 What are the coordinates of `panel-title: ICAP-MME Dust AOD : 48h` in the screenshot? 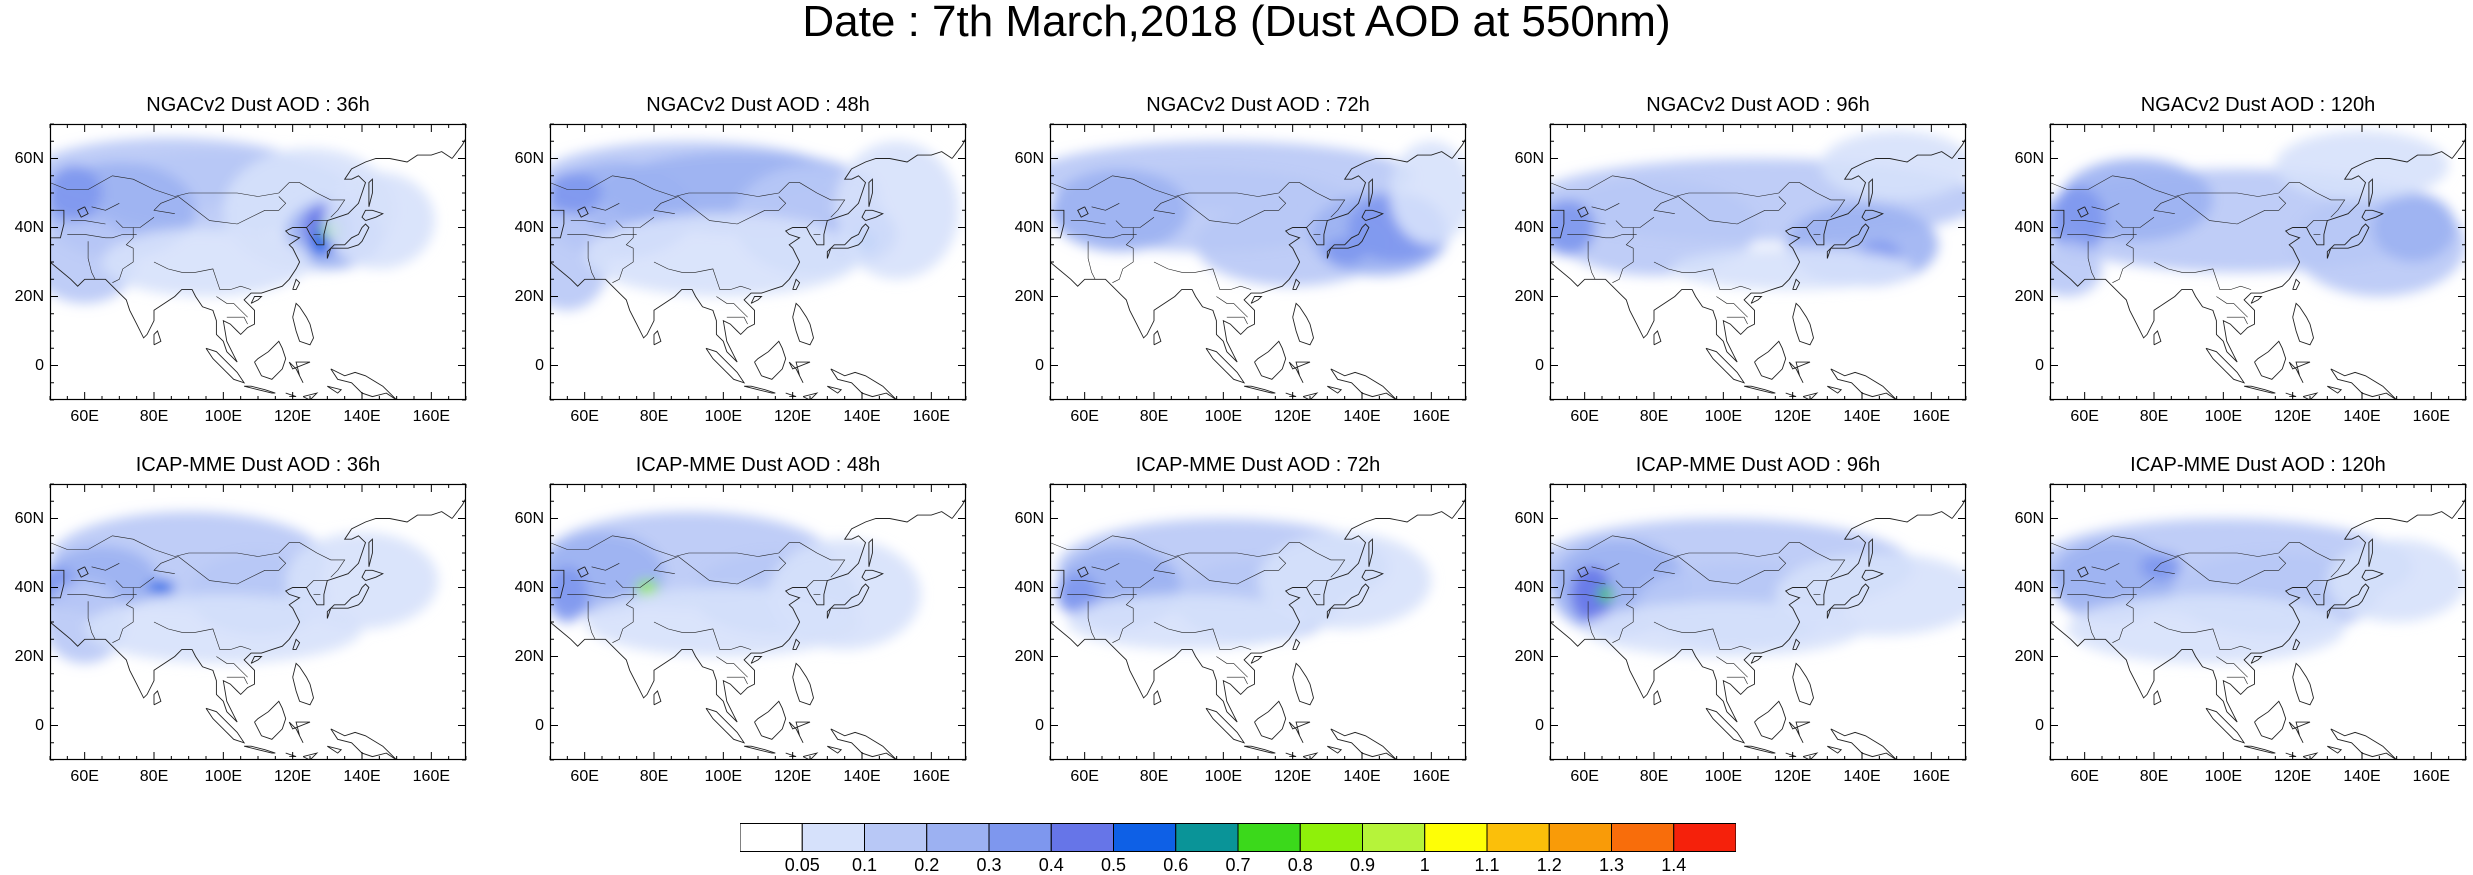 It's located at (758, 465).